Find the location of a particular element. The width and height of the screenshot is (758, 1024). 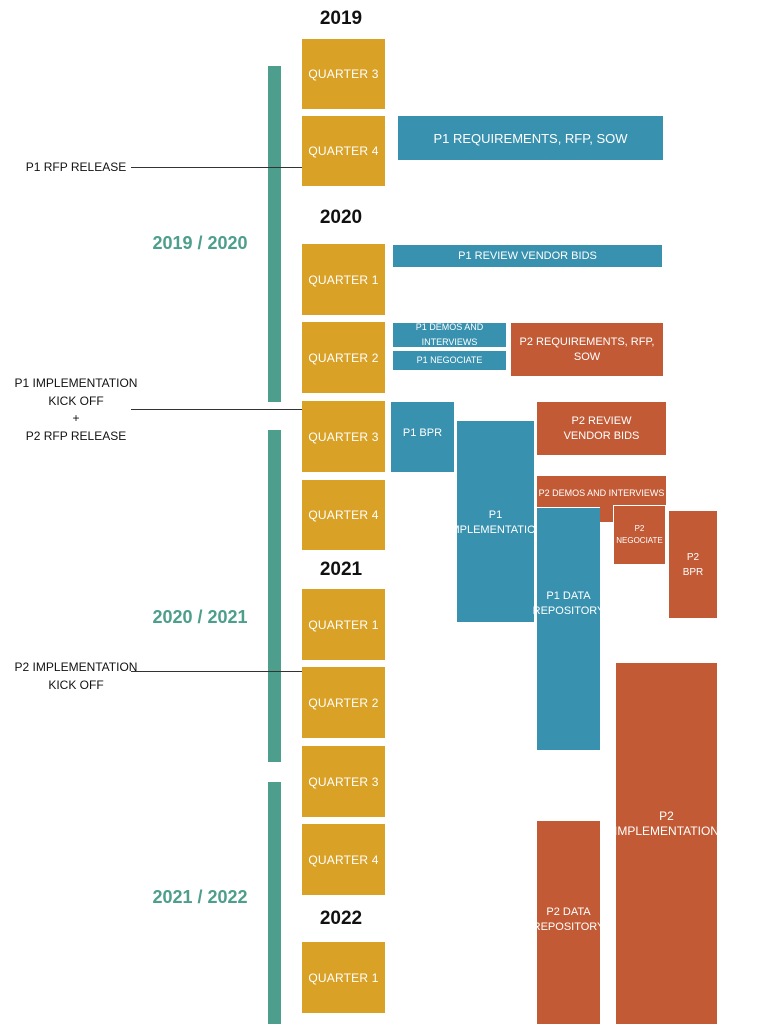

task-label: P1 NEGOCIATE is located at coordinates (449, 360).